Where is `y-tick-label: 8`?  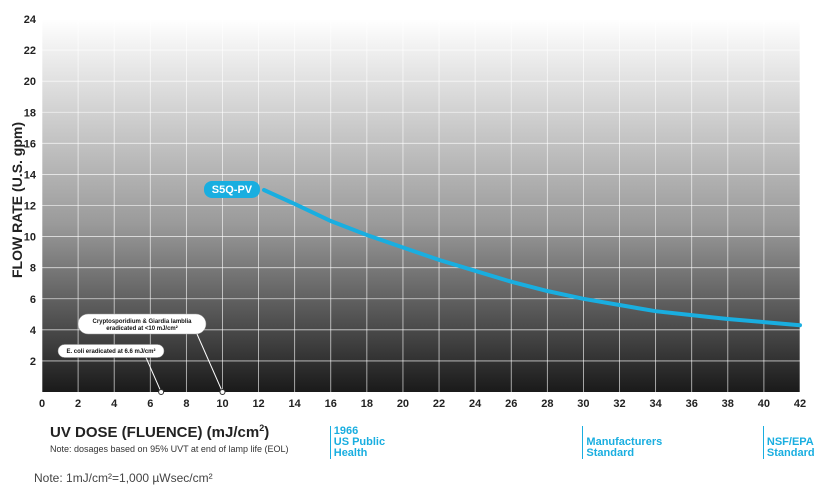 y-tick-label: 8 is located at coordinates (33, 269).